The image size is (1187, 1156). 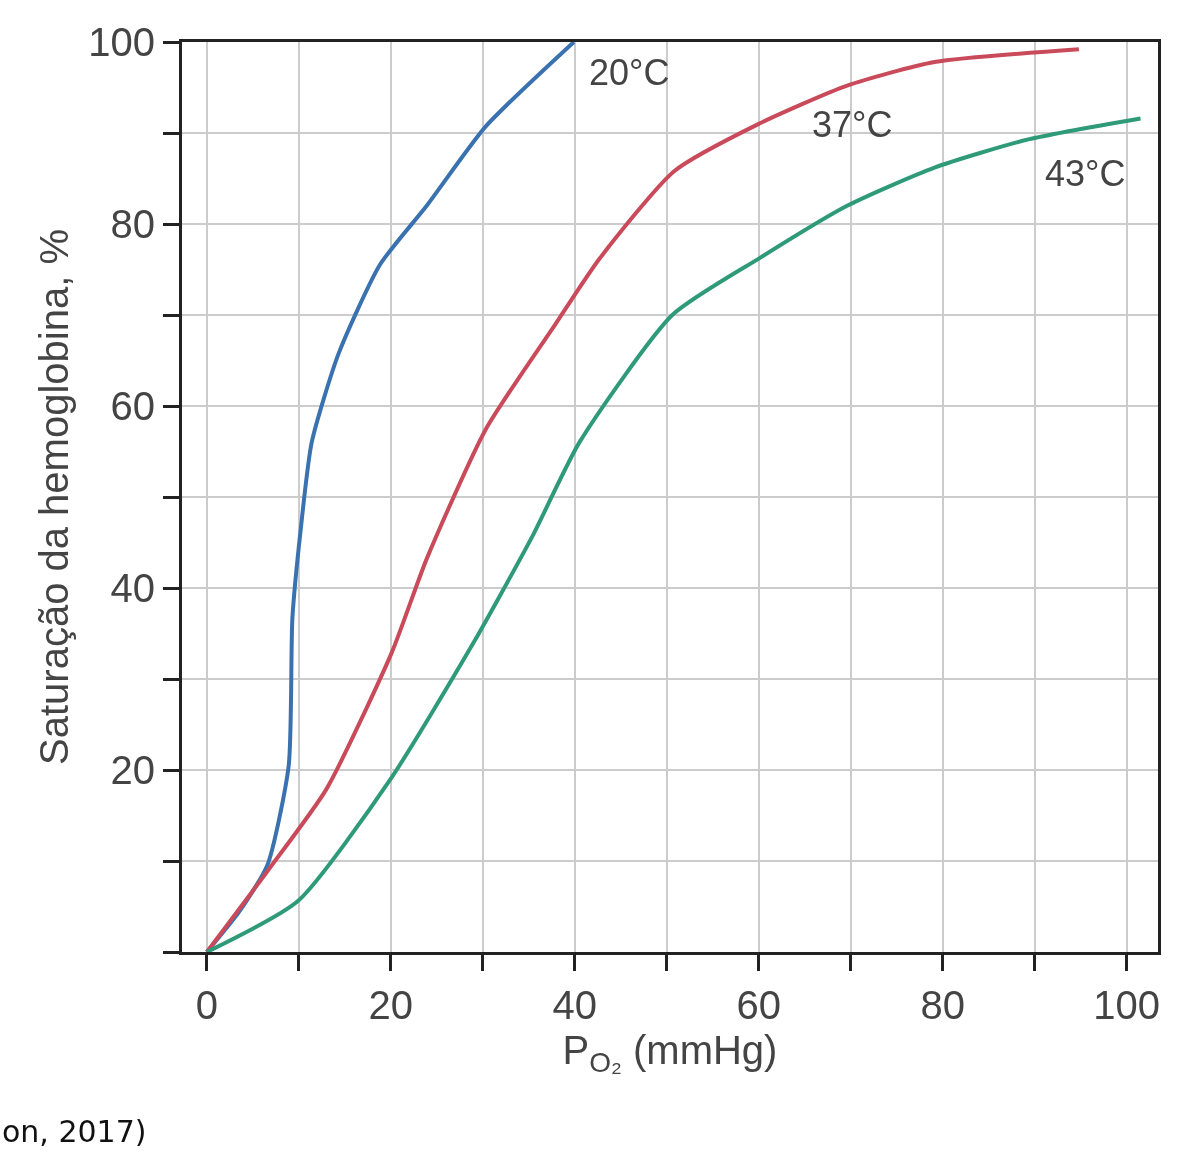 What do you see at coordinates (629, 72) in the screenshot?
I see `series-label: 20°C` at bounding box center [629, 72].